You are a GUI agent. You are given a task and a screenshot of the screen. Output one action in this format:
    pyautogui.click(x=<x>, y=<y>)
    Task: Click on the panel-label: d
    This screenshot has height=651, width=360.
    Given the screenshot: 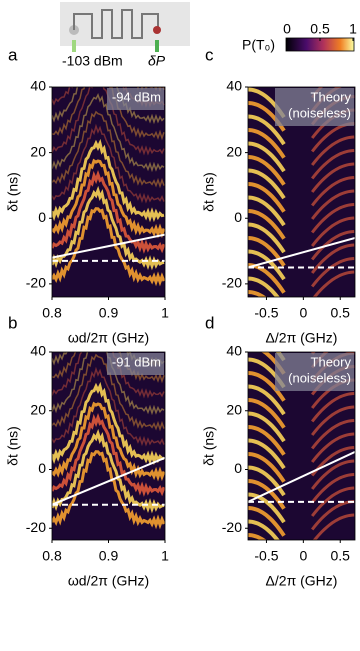 What is the action you would take?
    pyautogui.click(x=209, y=322)
    